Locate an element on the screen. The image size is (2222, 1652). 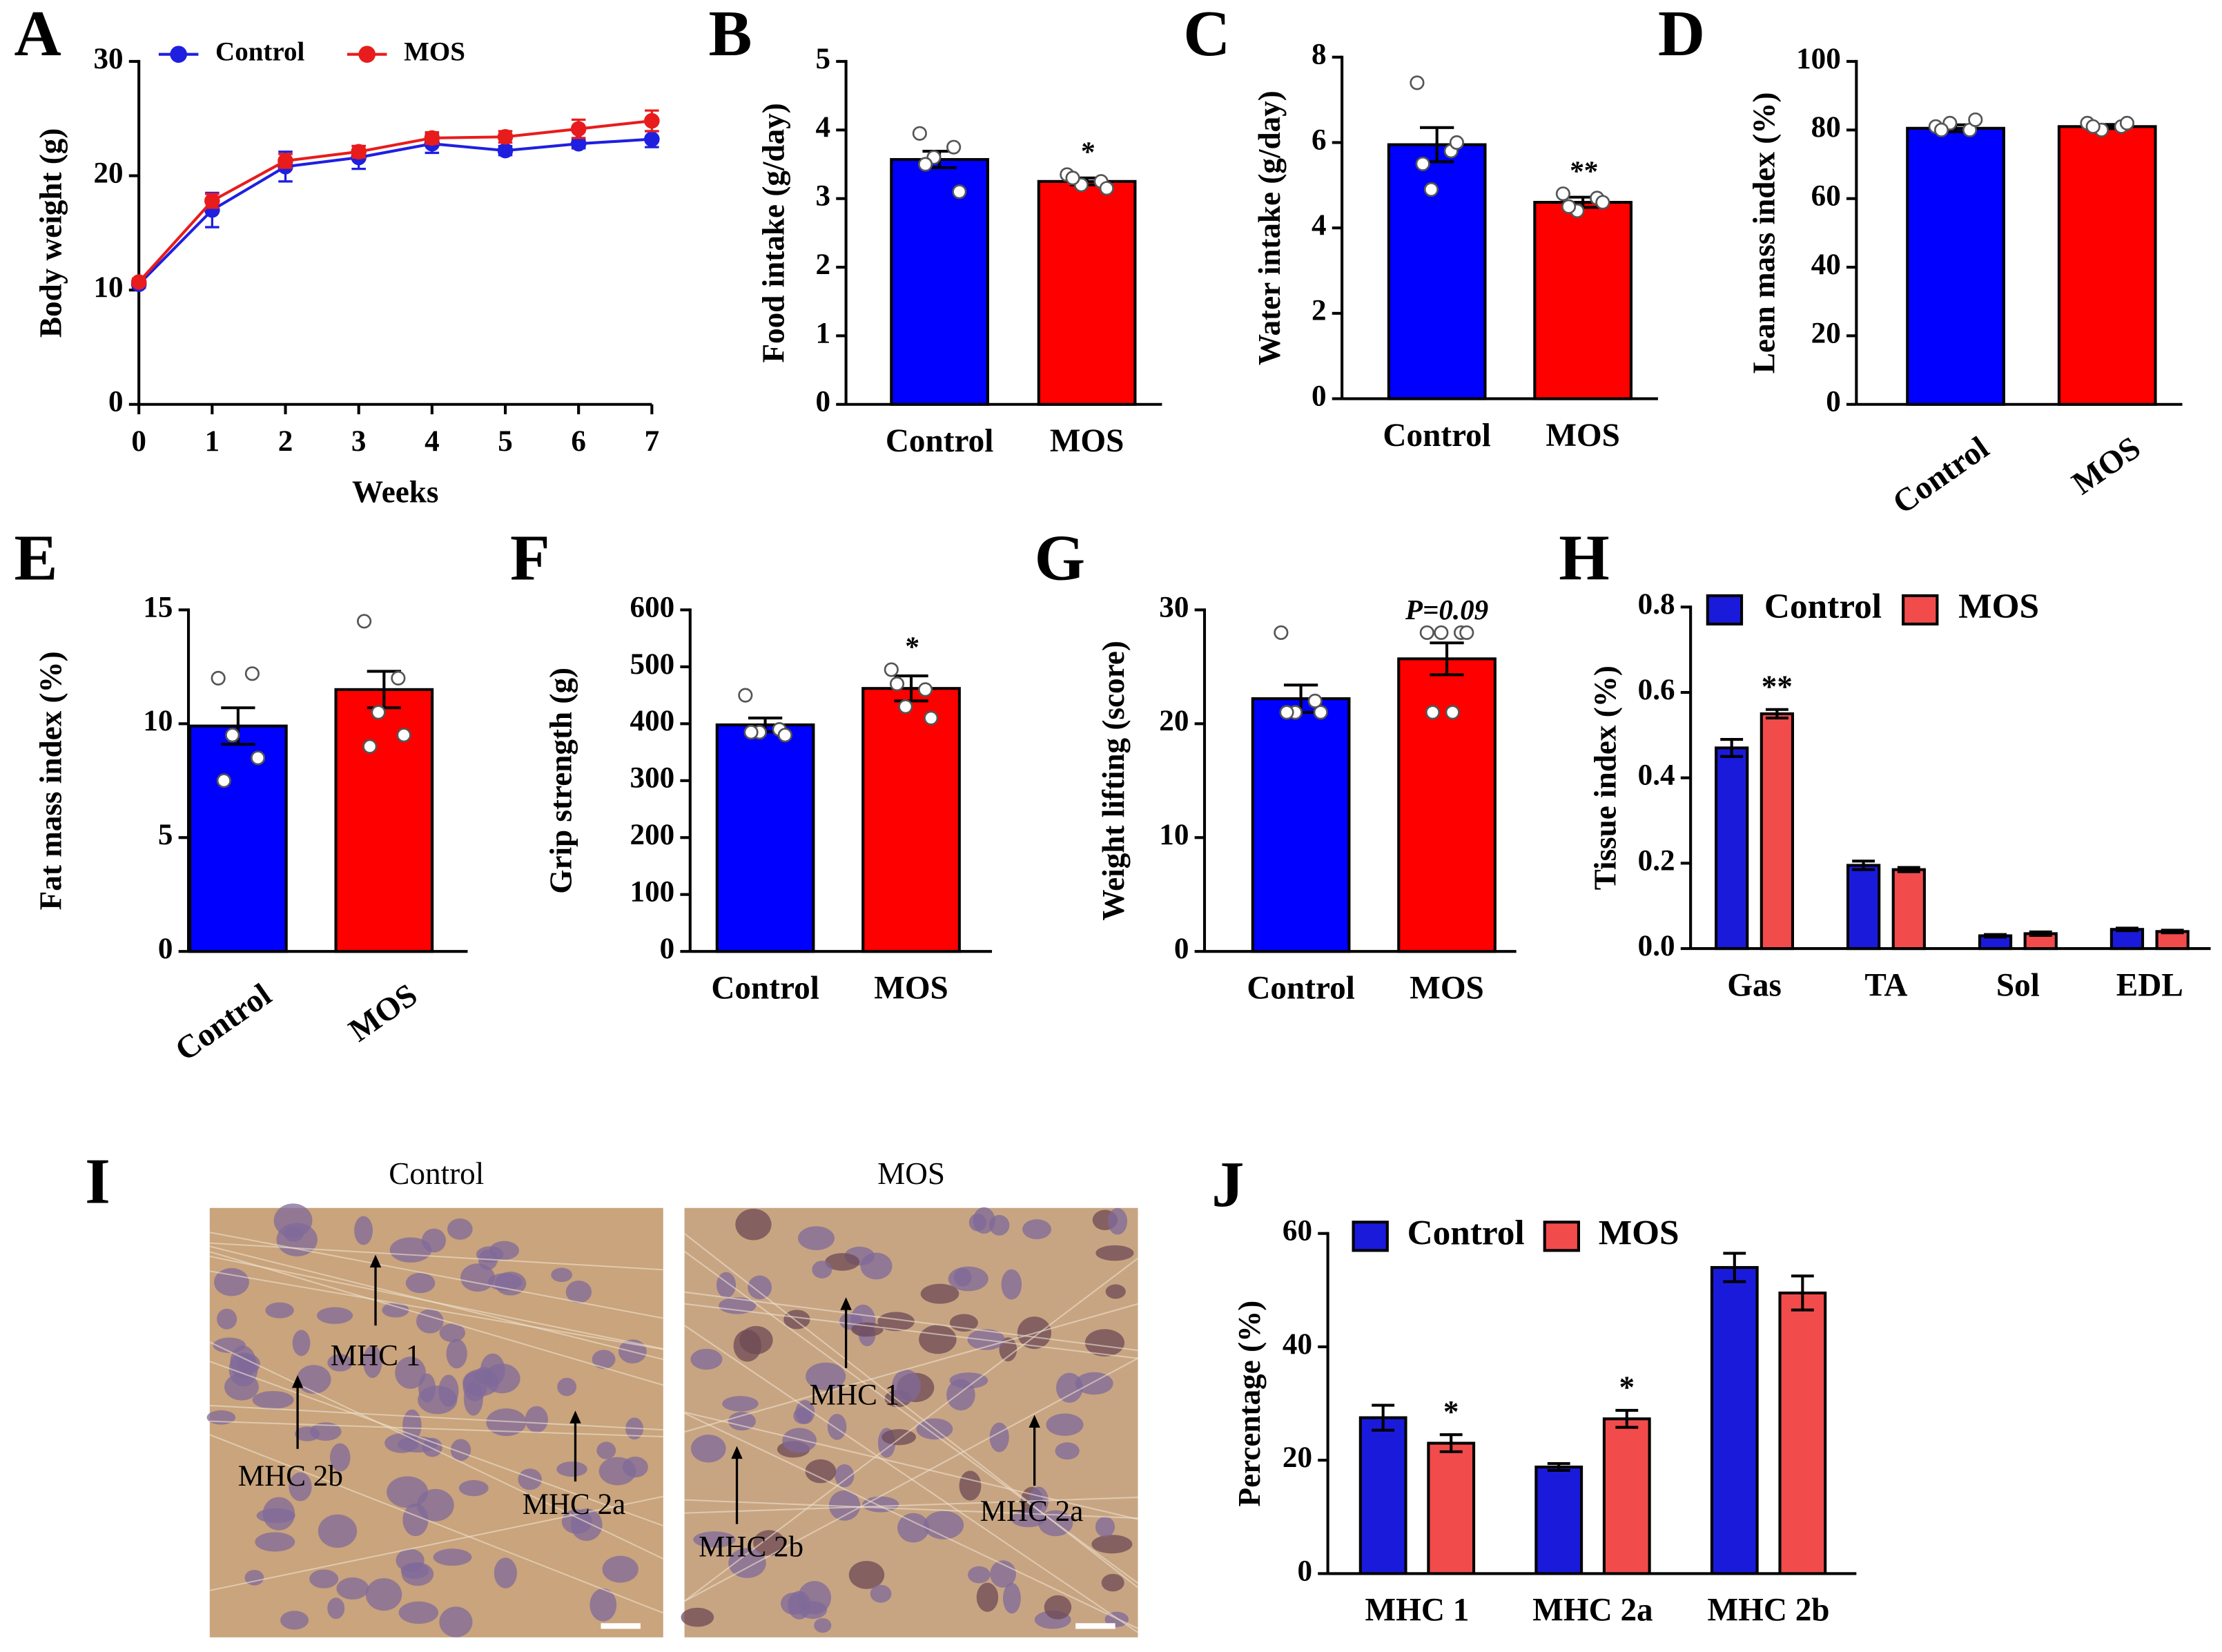
y-tick-label: 1 is located at coordinates (822, 333).